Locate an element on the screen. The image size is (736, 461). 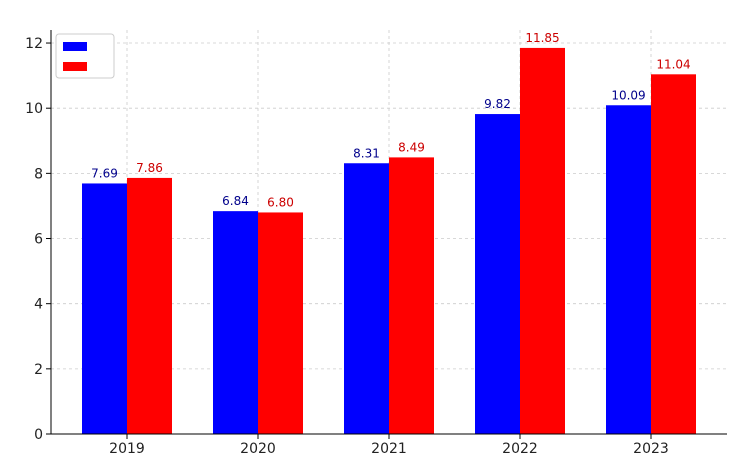
bar-value-label: 11.85 is located at coordinates (542, 38).